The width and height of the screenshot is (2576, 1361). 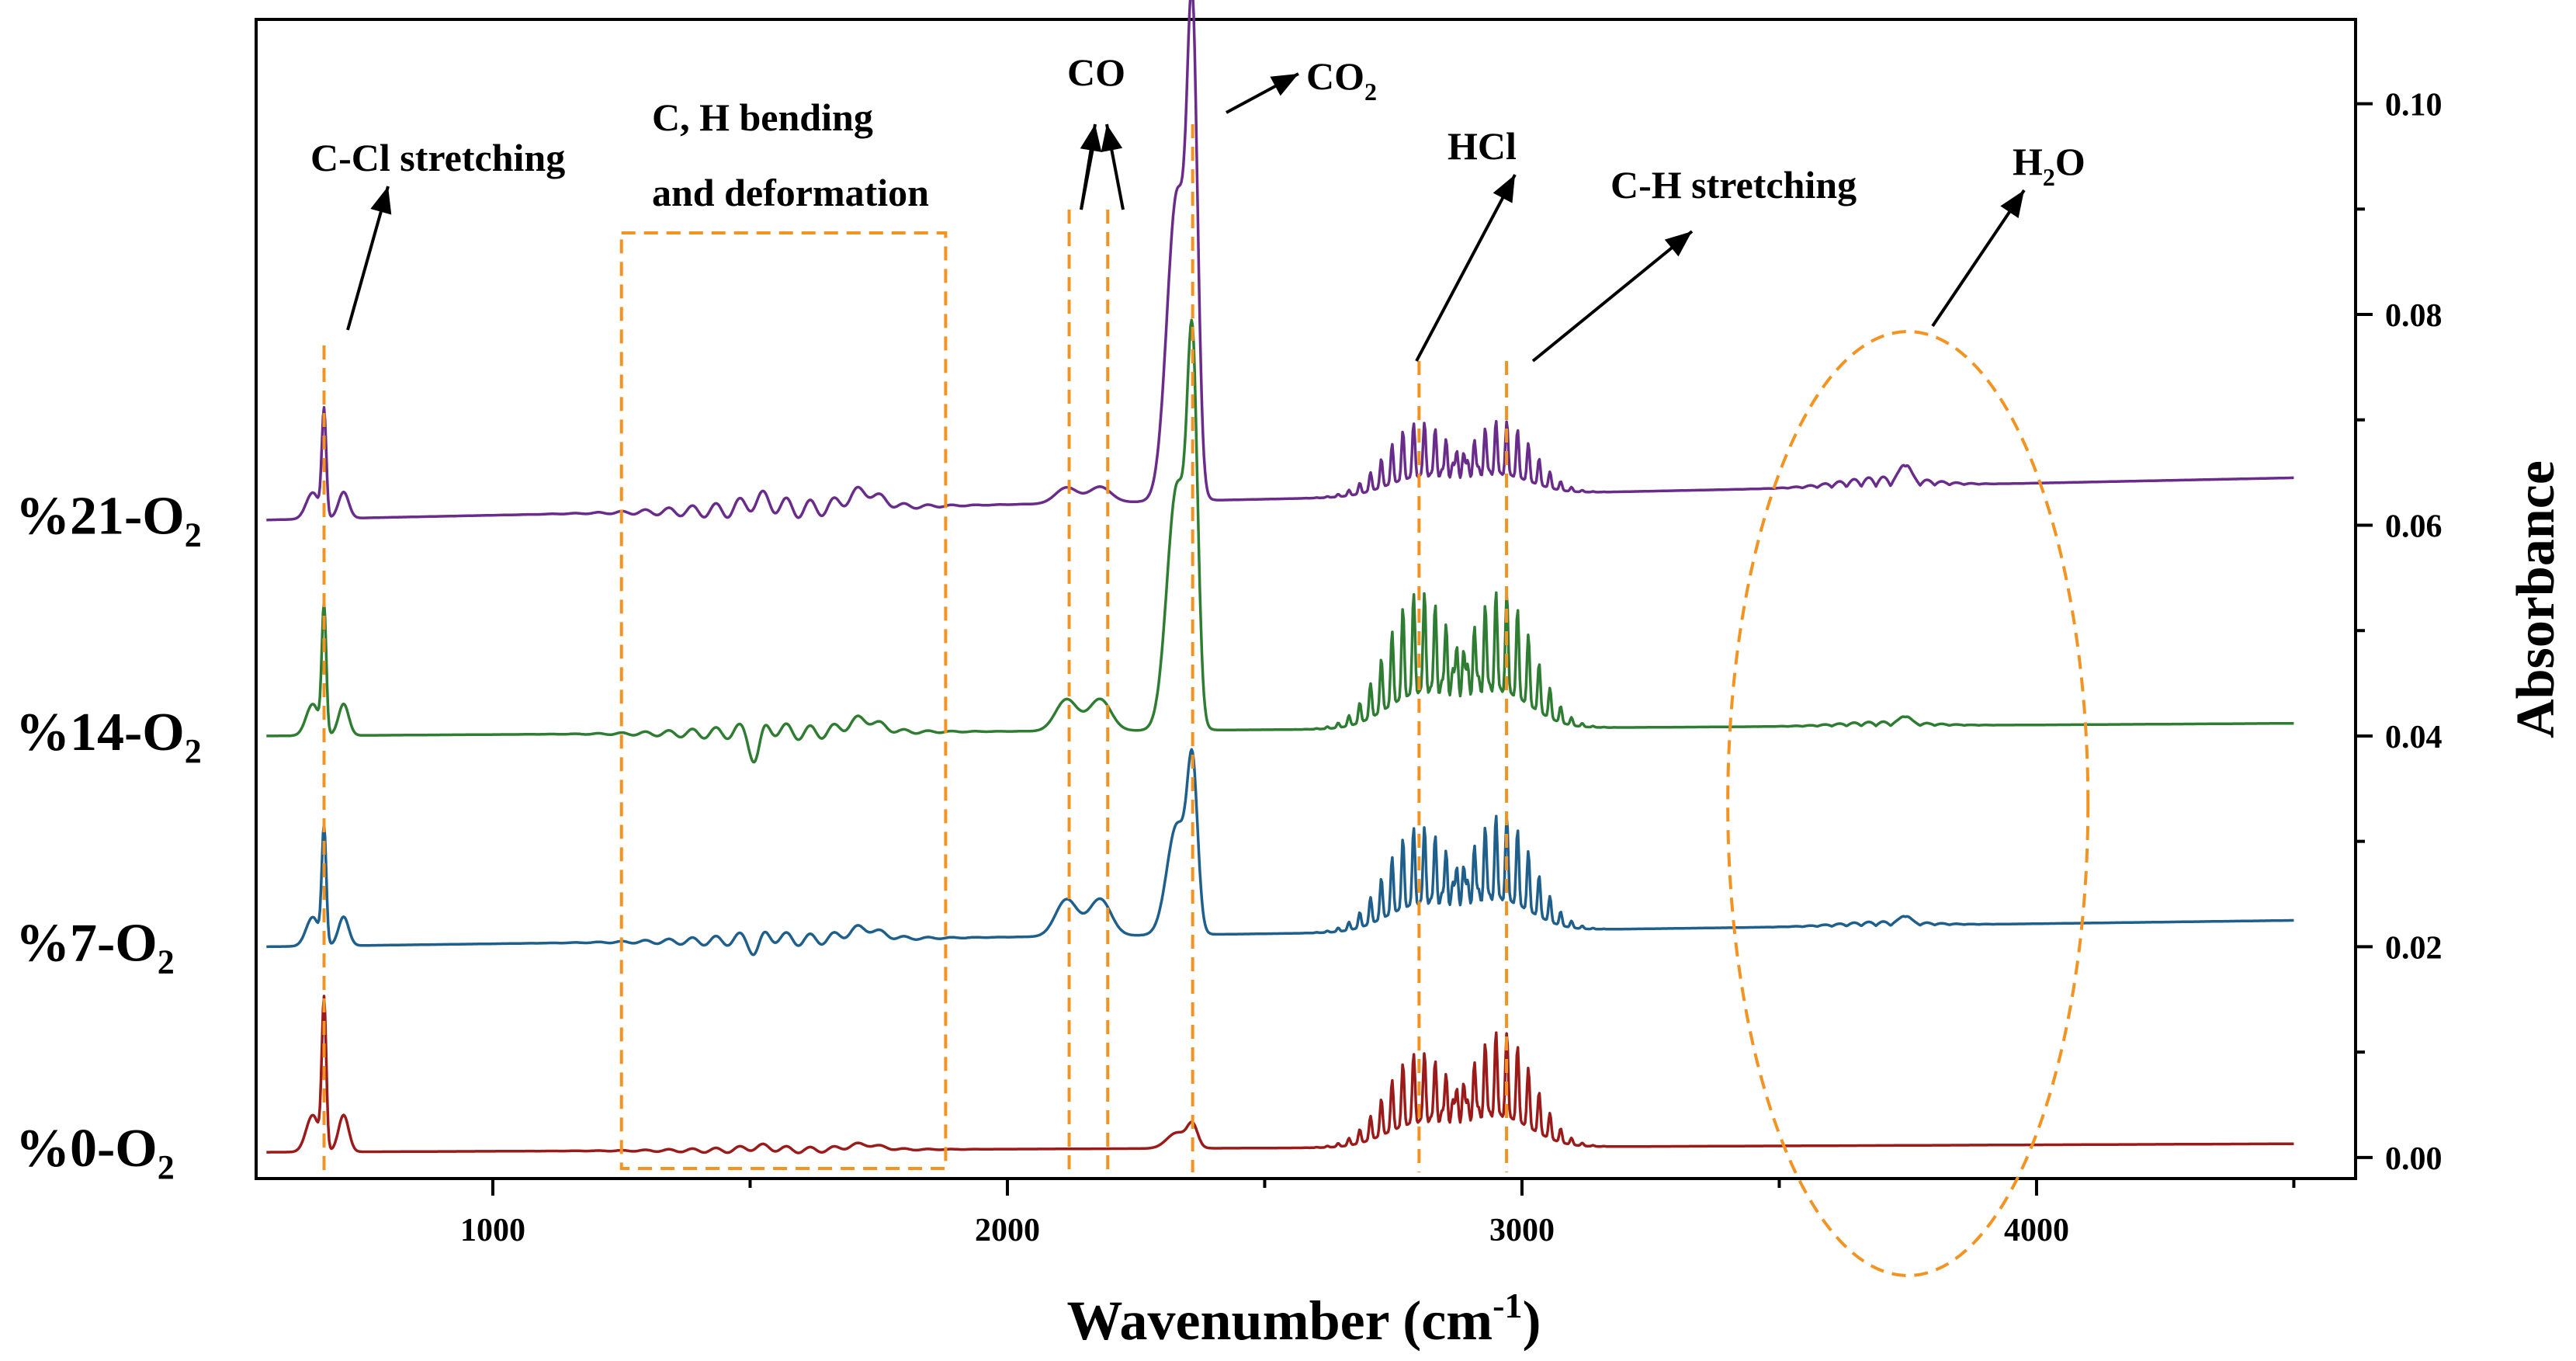 What do you see at coordinates (492, 1231) in the screenshot?
I see `x-tick-label: 1000` at bounding box center [492, 1231].